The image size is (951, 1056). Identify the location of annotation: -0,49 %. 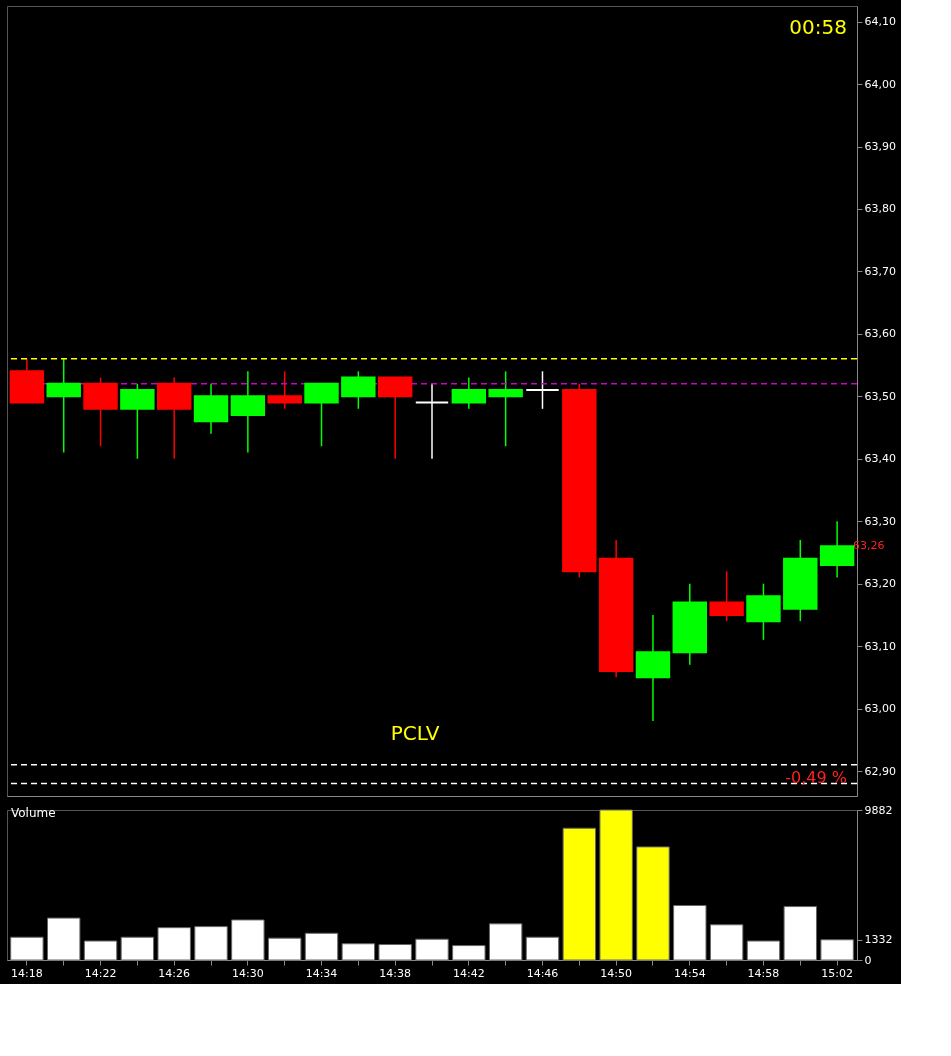
(816, 777).